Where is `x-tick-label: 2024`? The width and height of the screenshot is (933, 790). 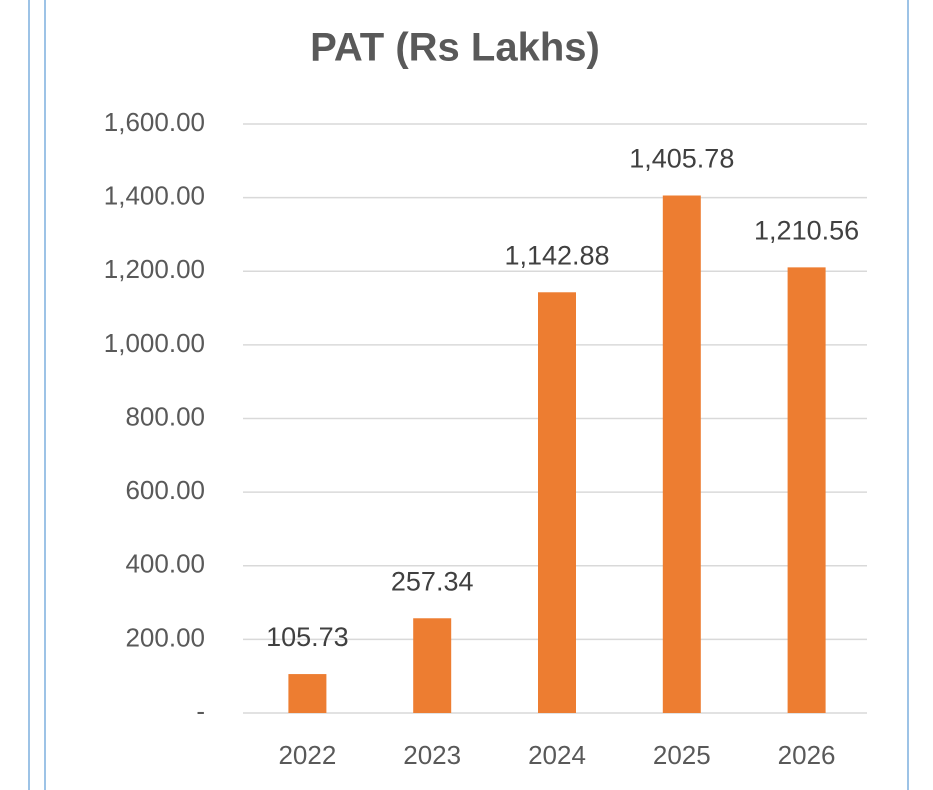
x-tick-label: 2024 is located at coordinates (557, 755).